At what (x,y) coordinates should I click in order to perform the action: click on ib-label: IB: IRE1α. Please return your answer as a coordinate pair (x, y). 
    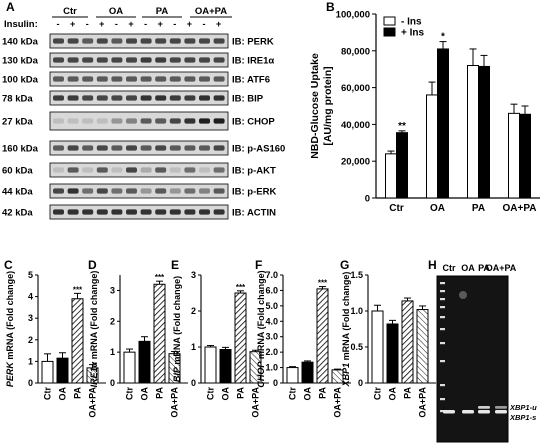
    Looking at the image, I should click on (253, 61).